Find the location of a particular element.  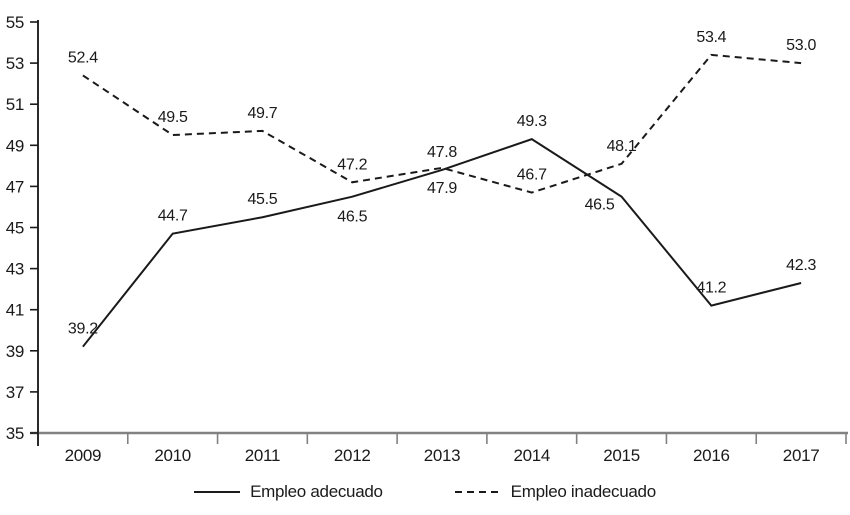

data-point-label: 48.1 is located at coordinates (622, 146).